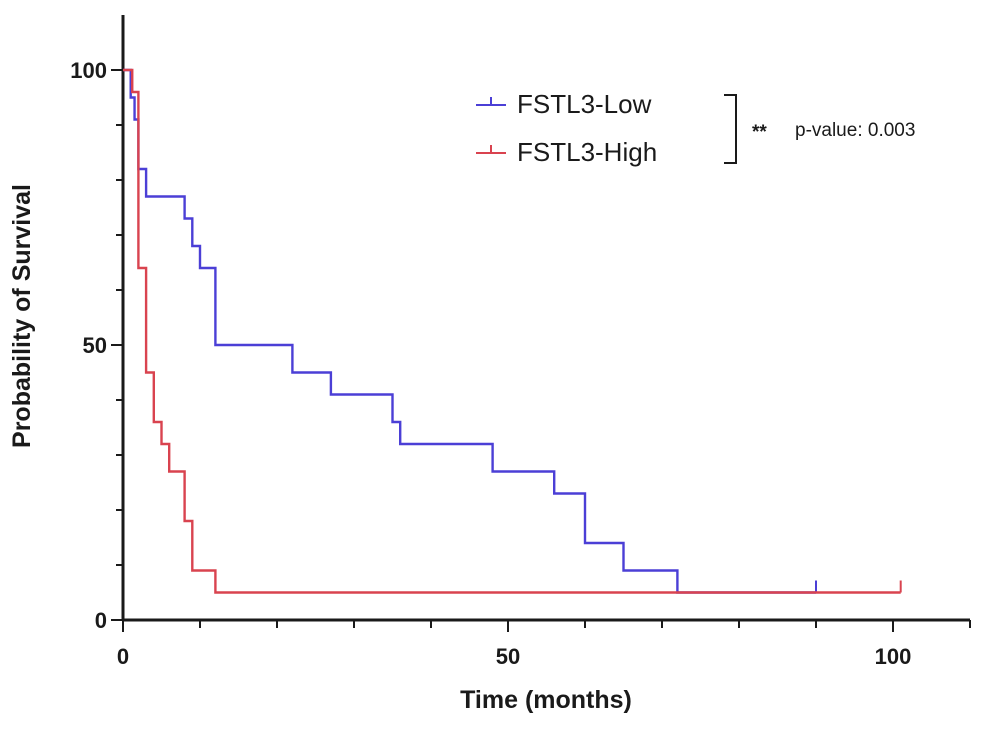 This screenshot has width=1000, height=729. Describe the element at coordinates (695, 128) in the screenshot. I see `legend: FSTL3-Low FSTL3-High ** p-value: 0.003` at that location.